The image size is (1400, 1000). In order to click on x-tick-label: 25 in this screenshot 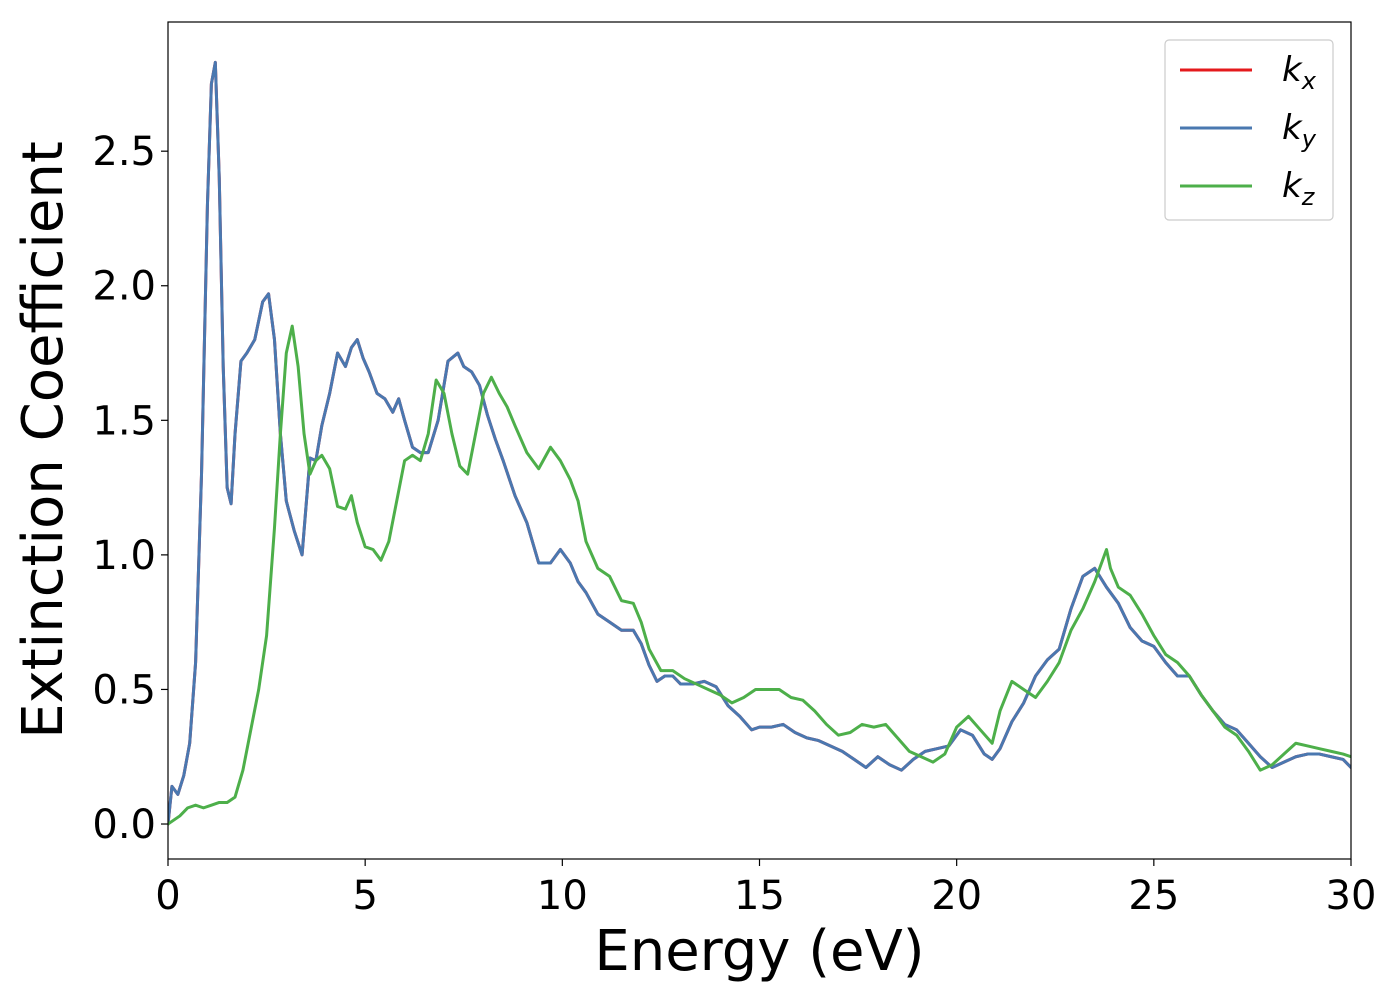, I will do `click(1153, 896)`.